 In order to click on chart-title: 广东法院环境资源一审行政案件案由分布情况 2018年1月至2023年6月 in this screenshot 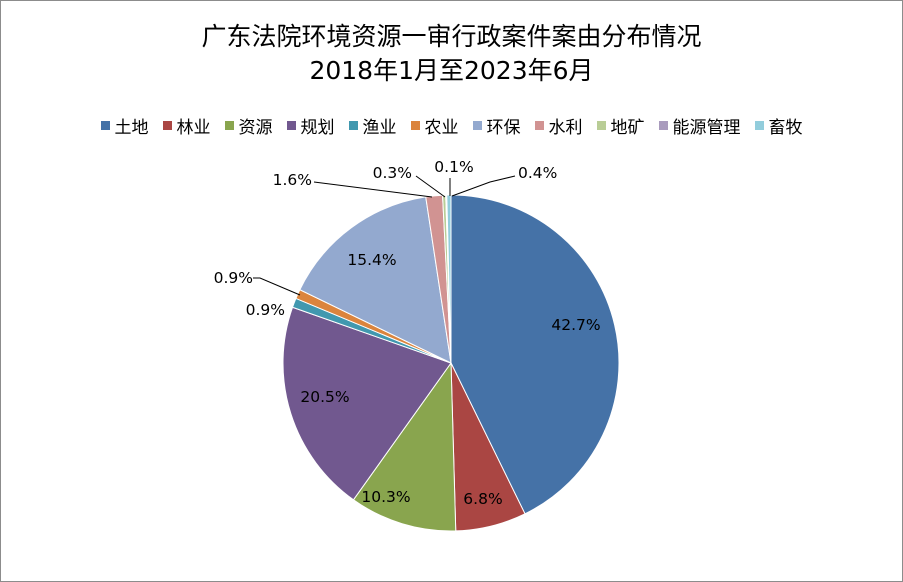, I will do `click(451, 54)`.